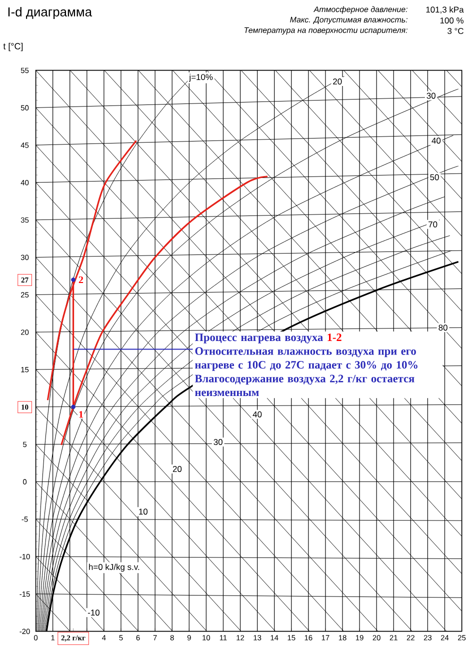  I want to click on annotation: j=10%, so click(200, 78).